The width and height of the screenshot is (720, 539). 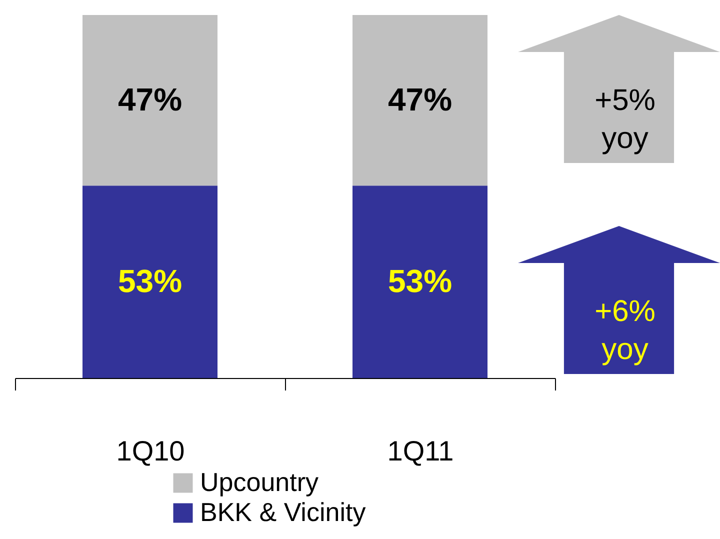 What do you see at coordinates (625, 119) in the screenshot?
I see `text: +5% yoy` at bounding box center [625, 119].